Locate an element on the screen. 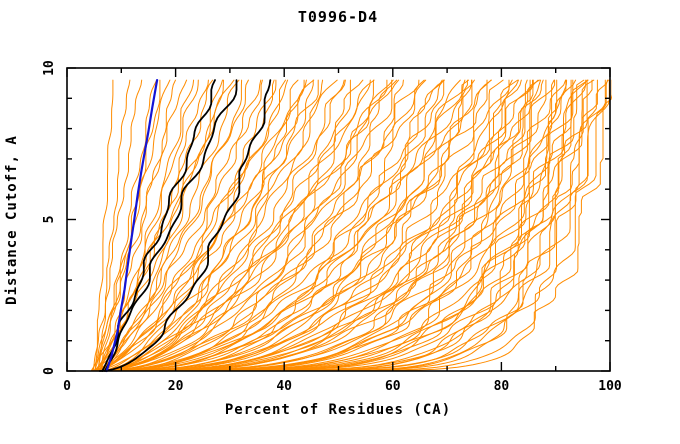  x-axis-title: Percent of Residues (CA) is located at coordinates (338, 410).